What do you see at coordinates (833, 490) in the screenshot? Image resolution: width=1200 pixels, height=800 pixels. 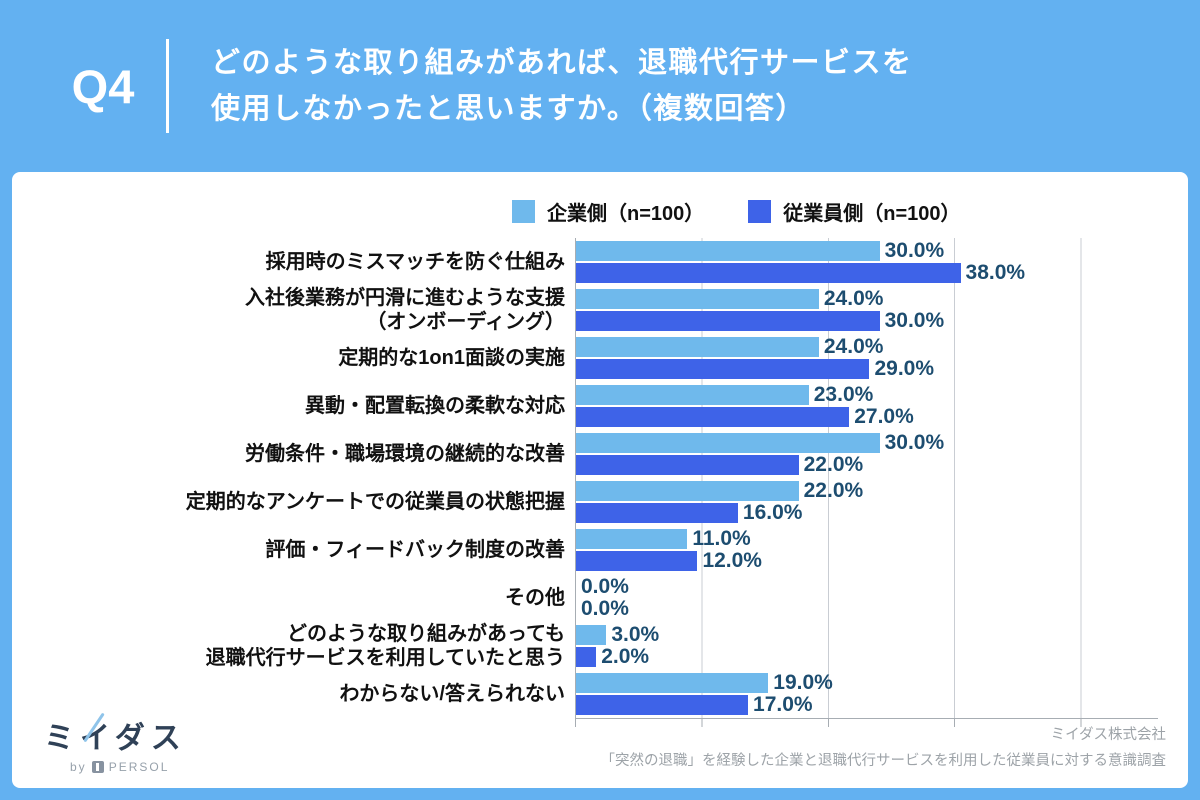 I see `bar-value-company: 22.0%` at bounding box center [833, 490].